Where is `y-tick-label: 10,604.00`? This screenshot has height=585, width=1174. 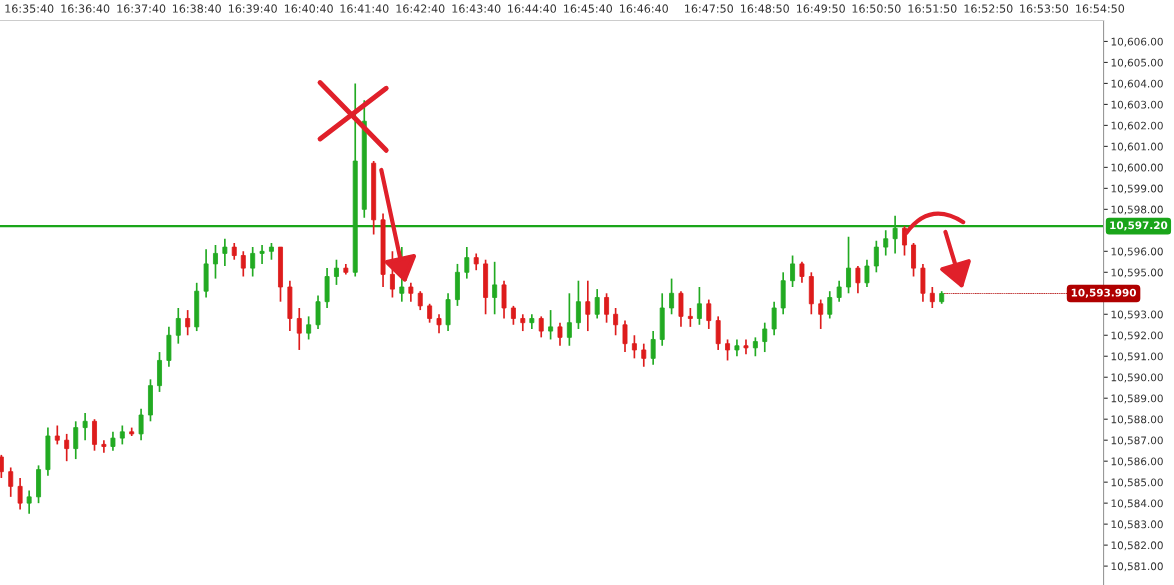 y-tick-label: 10,604.00 is located at coordinates (1137, 84).